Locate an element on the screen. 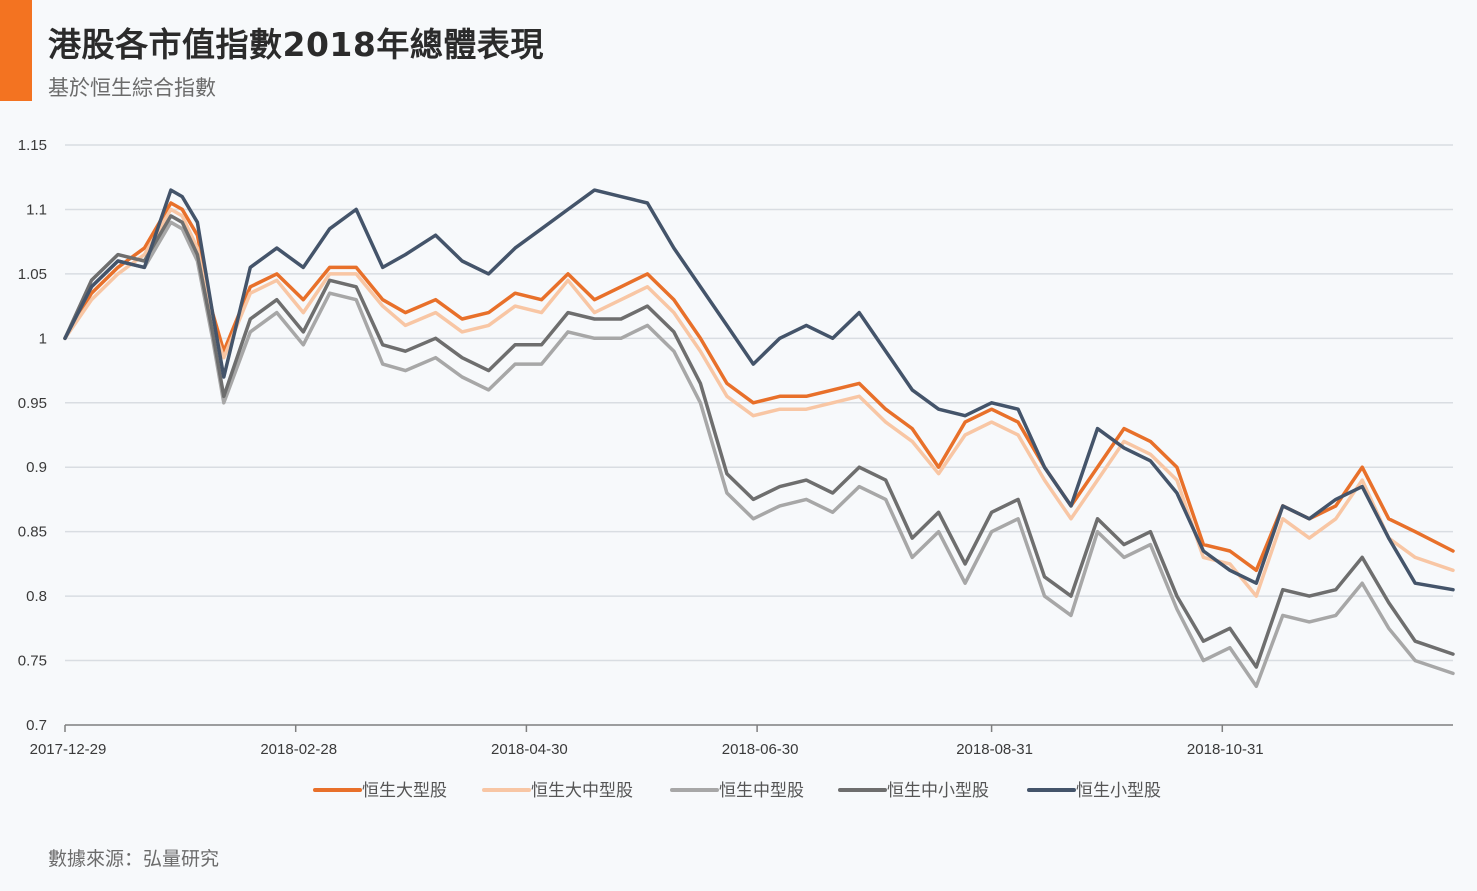  x-tick-label: 2018-08-31 is located at coordinates (994, 749).